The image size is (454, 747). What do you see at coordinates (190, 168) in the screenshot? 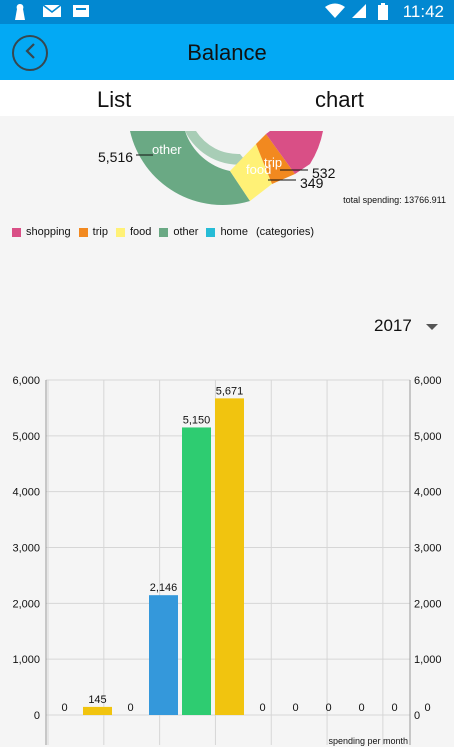
I see `pie-slice-other` at bounding box center [190, 168].